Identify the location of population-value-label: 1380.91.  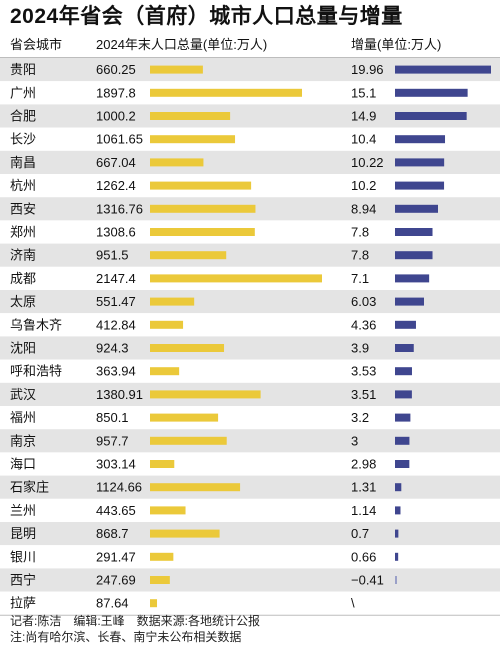
(119, 394).